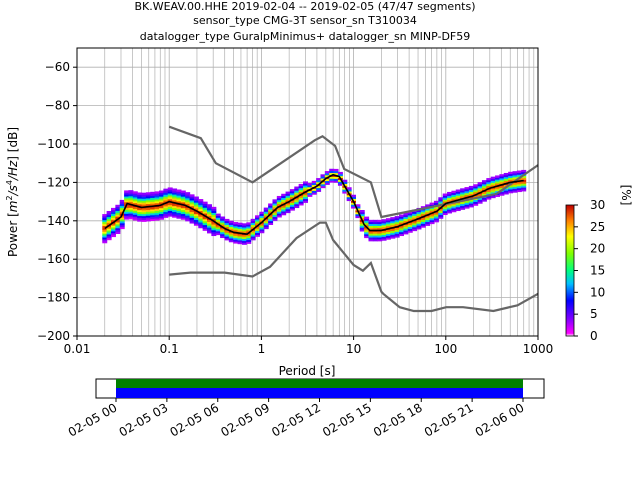 The image size is (640, 480). What do you see at coordinates (594, 314) in the screenshot?
I see `colorbar-tick-label: 5` at bounding box center [594, 314].